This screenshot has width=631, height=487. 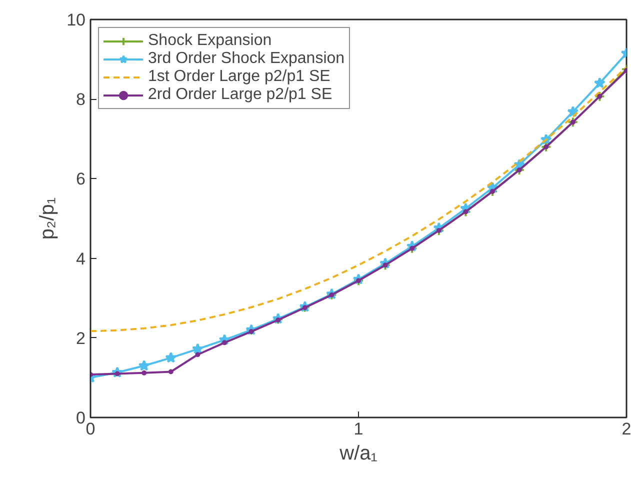 I want to click on x-tick-label: 2, so click(x=626, y=429).